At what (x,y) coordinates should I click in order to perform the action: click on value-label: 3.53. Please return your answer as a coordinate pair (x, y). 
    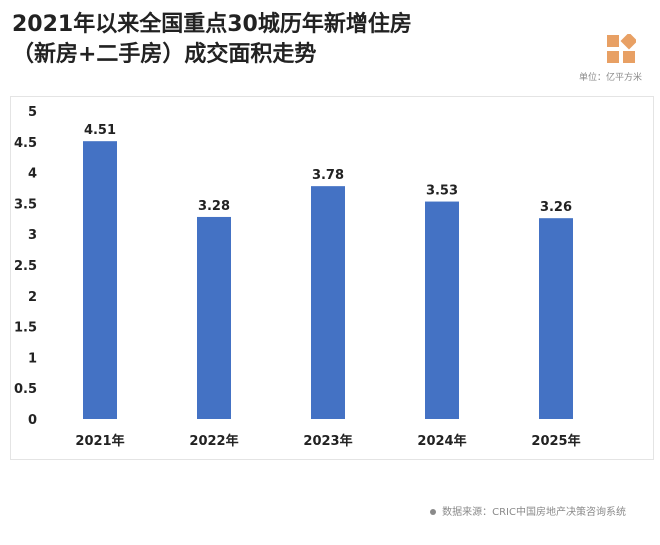
    Looking at the image, I should click on (442, 191).